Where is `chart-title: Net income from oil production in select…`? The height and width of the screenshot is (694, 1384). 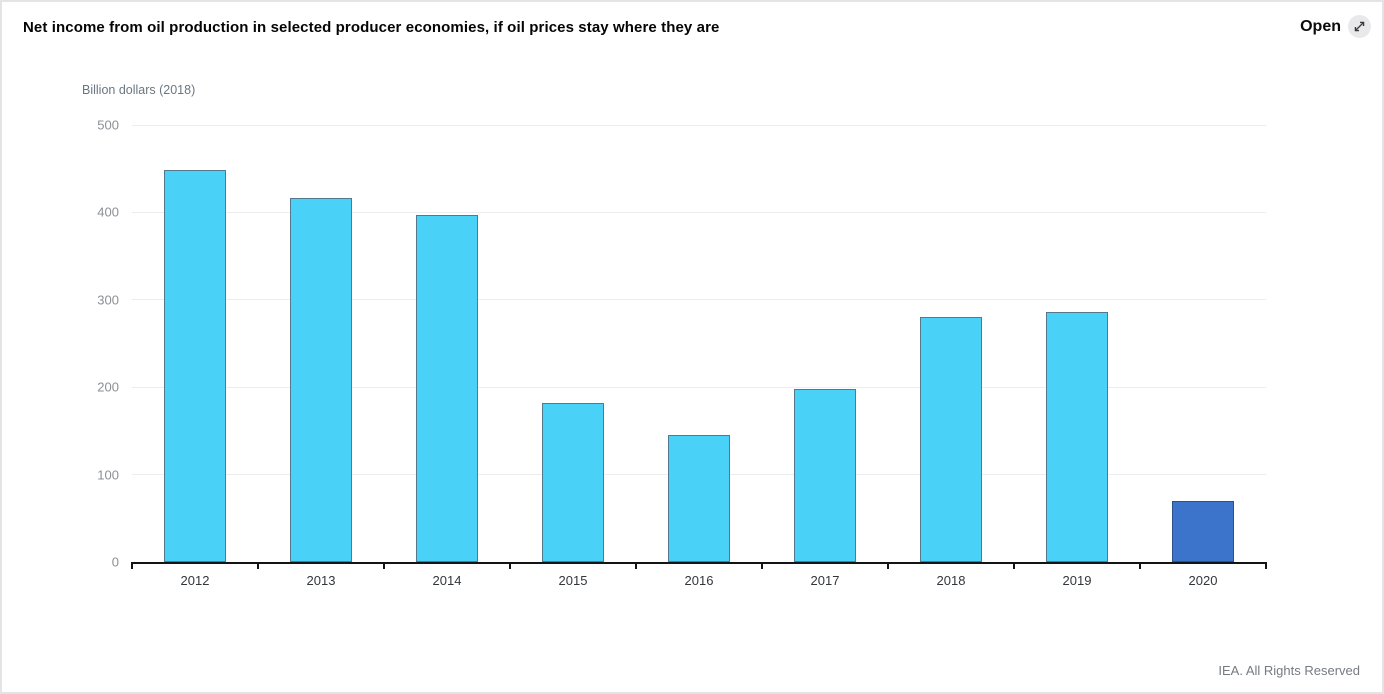
chart-title: Net income from oil production in select… is located at coordinates (371, 27).